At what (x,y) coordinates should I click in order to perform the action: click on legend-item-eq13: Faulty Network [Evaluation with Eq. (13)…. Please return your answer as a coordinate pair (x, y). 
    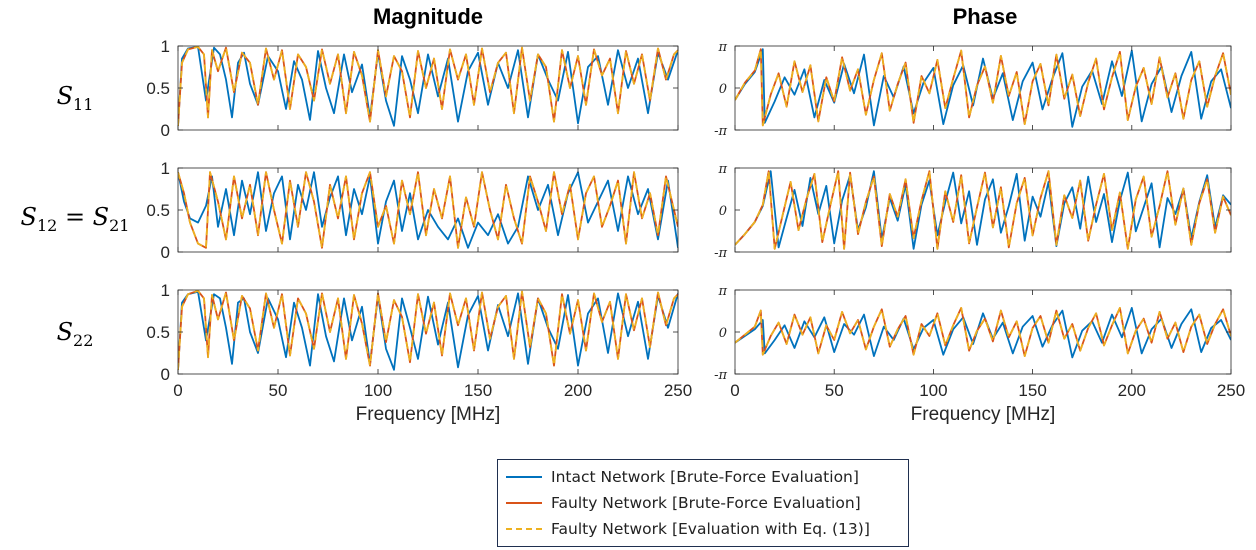
    Looking at the image, I should click on (688, 529).